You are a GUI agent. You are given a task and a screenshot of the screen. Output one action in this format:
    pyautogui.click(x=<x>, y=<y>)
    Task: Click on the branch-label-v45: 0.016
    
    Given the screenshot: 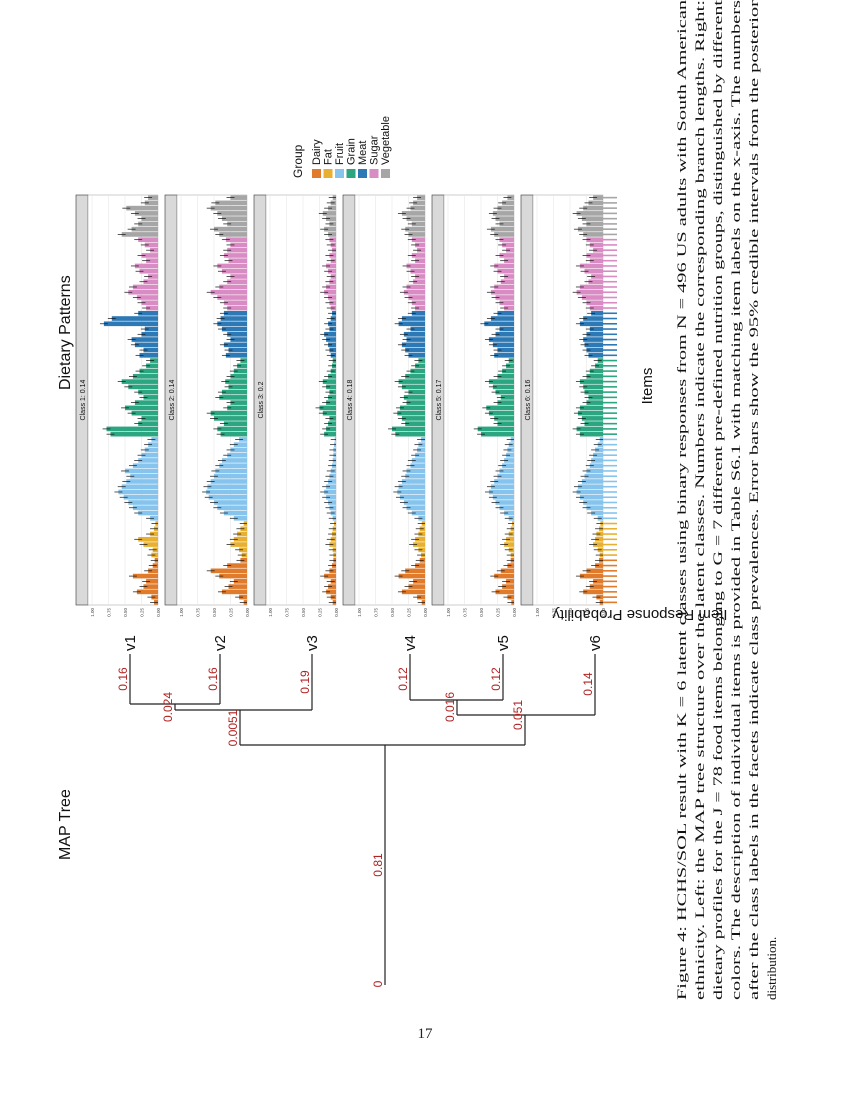 What is the action you would take?
    pyautogui.click(x=450, y=707)
    